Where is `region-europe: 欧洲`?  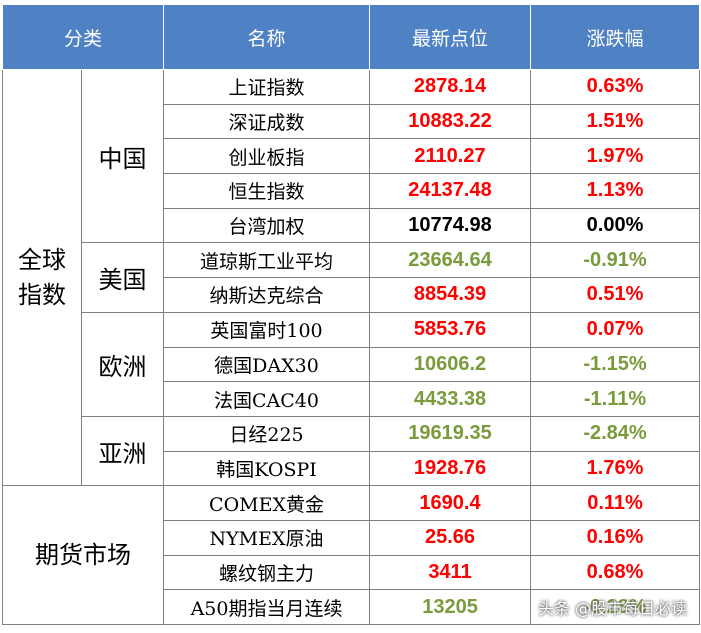 region-europe: 欧洲 is located at coordinates (122, 364).